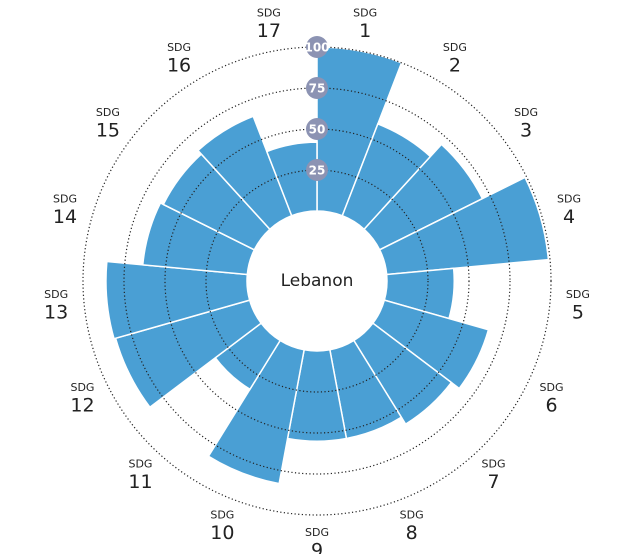  Describe the element at coordinates (140, 482) in the screenshot. I see `category-label: 11` at that location.